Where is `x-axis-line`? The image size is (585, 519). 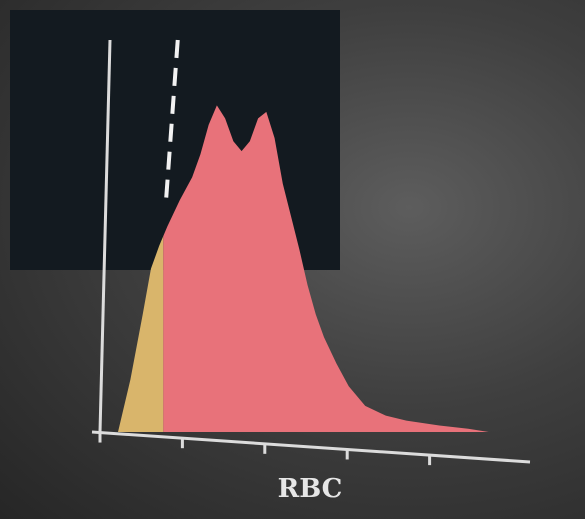 x-axis-line is located at coordinates (311, 447).